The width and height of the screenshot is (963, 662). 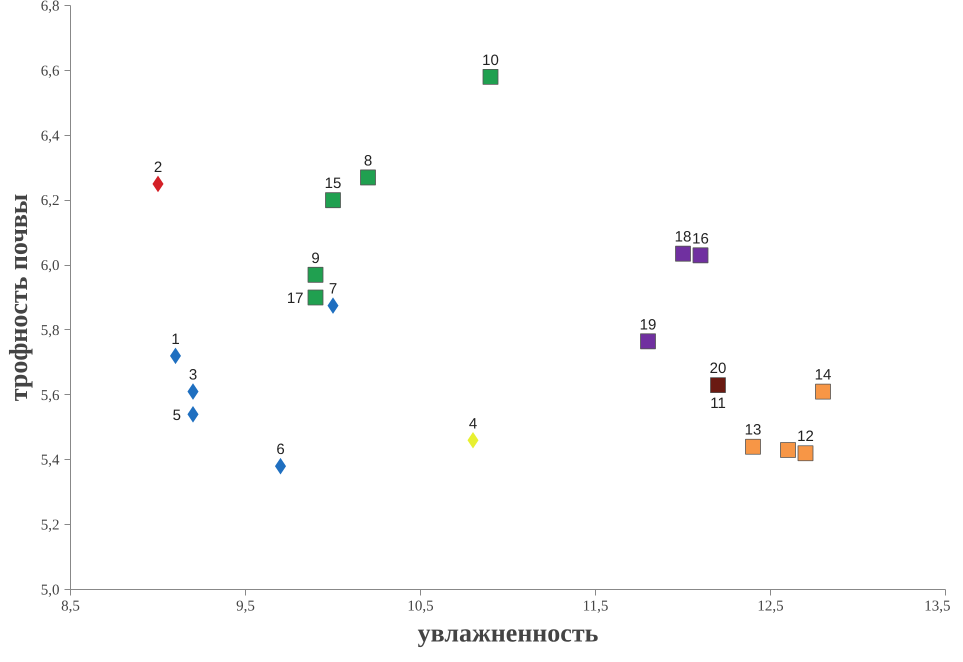 What do you see at coordinates (753, 430) in the screenshot?
I see `annotation: 13` at bounding box center [753, 430].